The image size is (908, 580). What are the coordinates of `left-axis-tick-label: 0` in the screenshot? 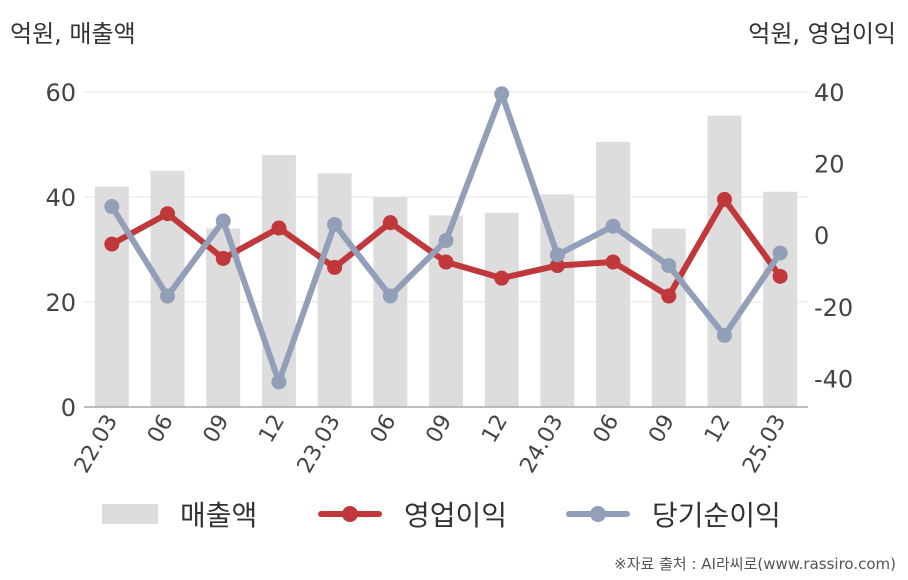 It's located at (68, 408).